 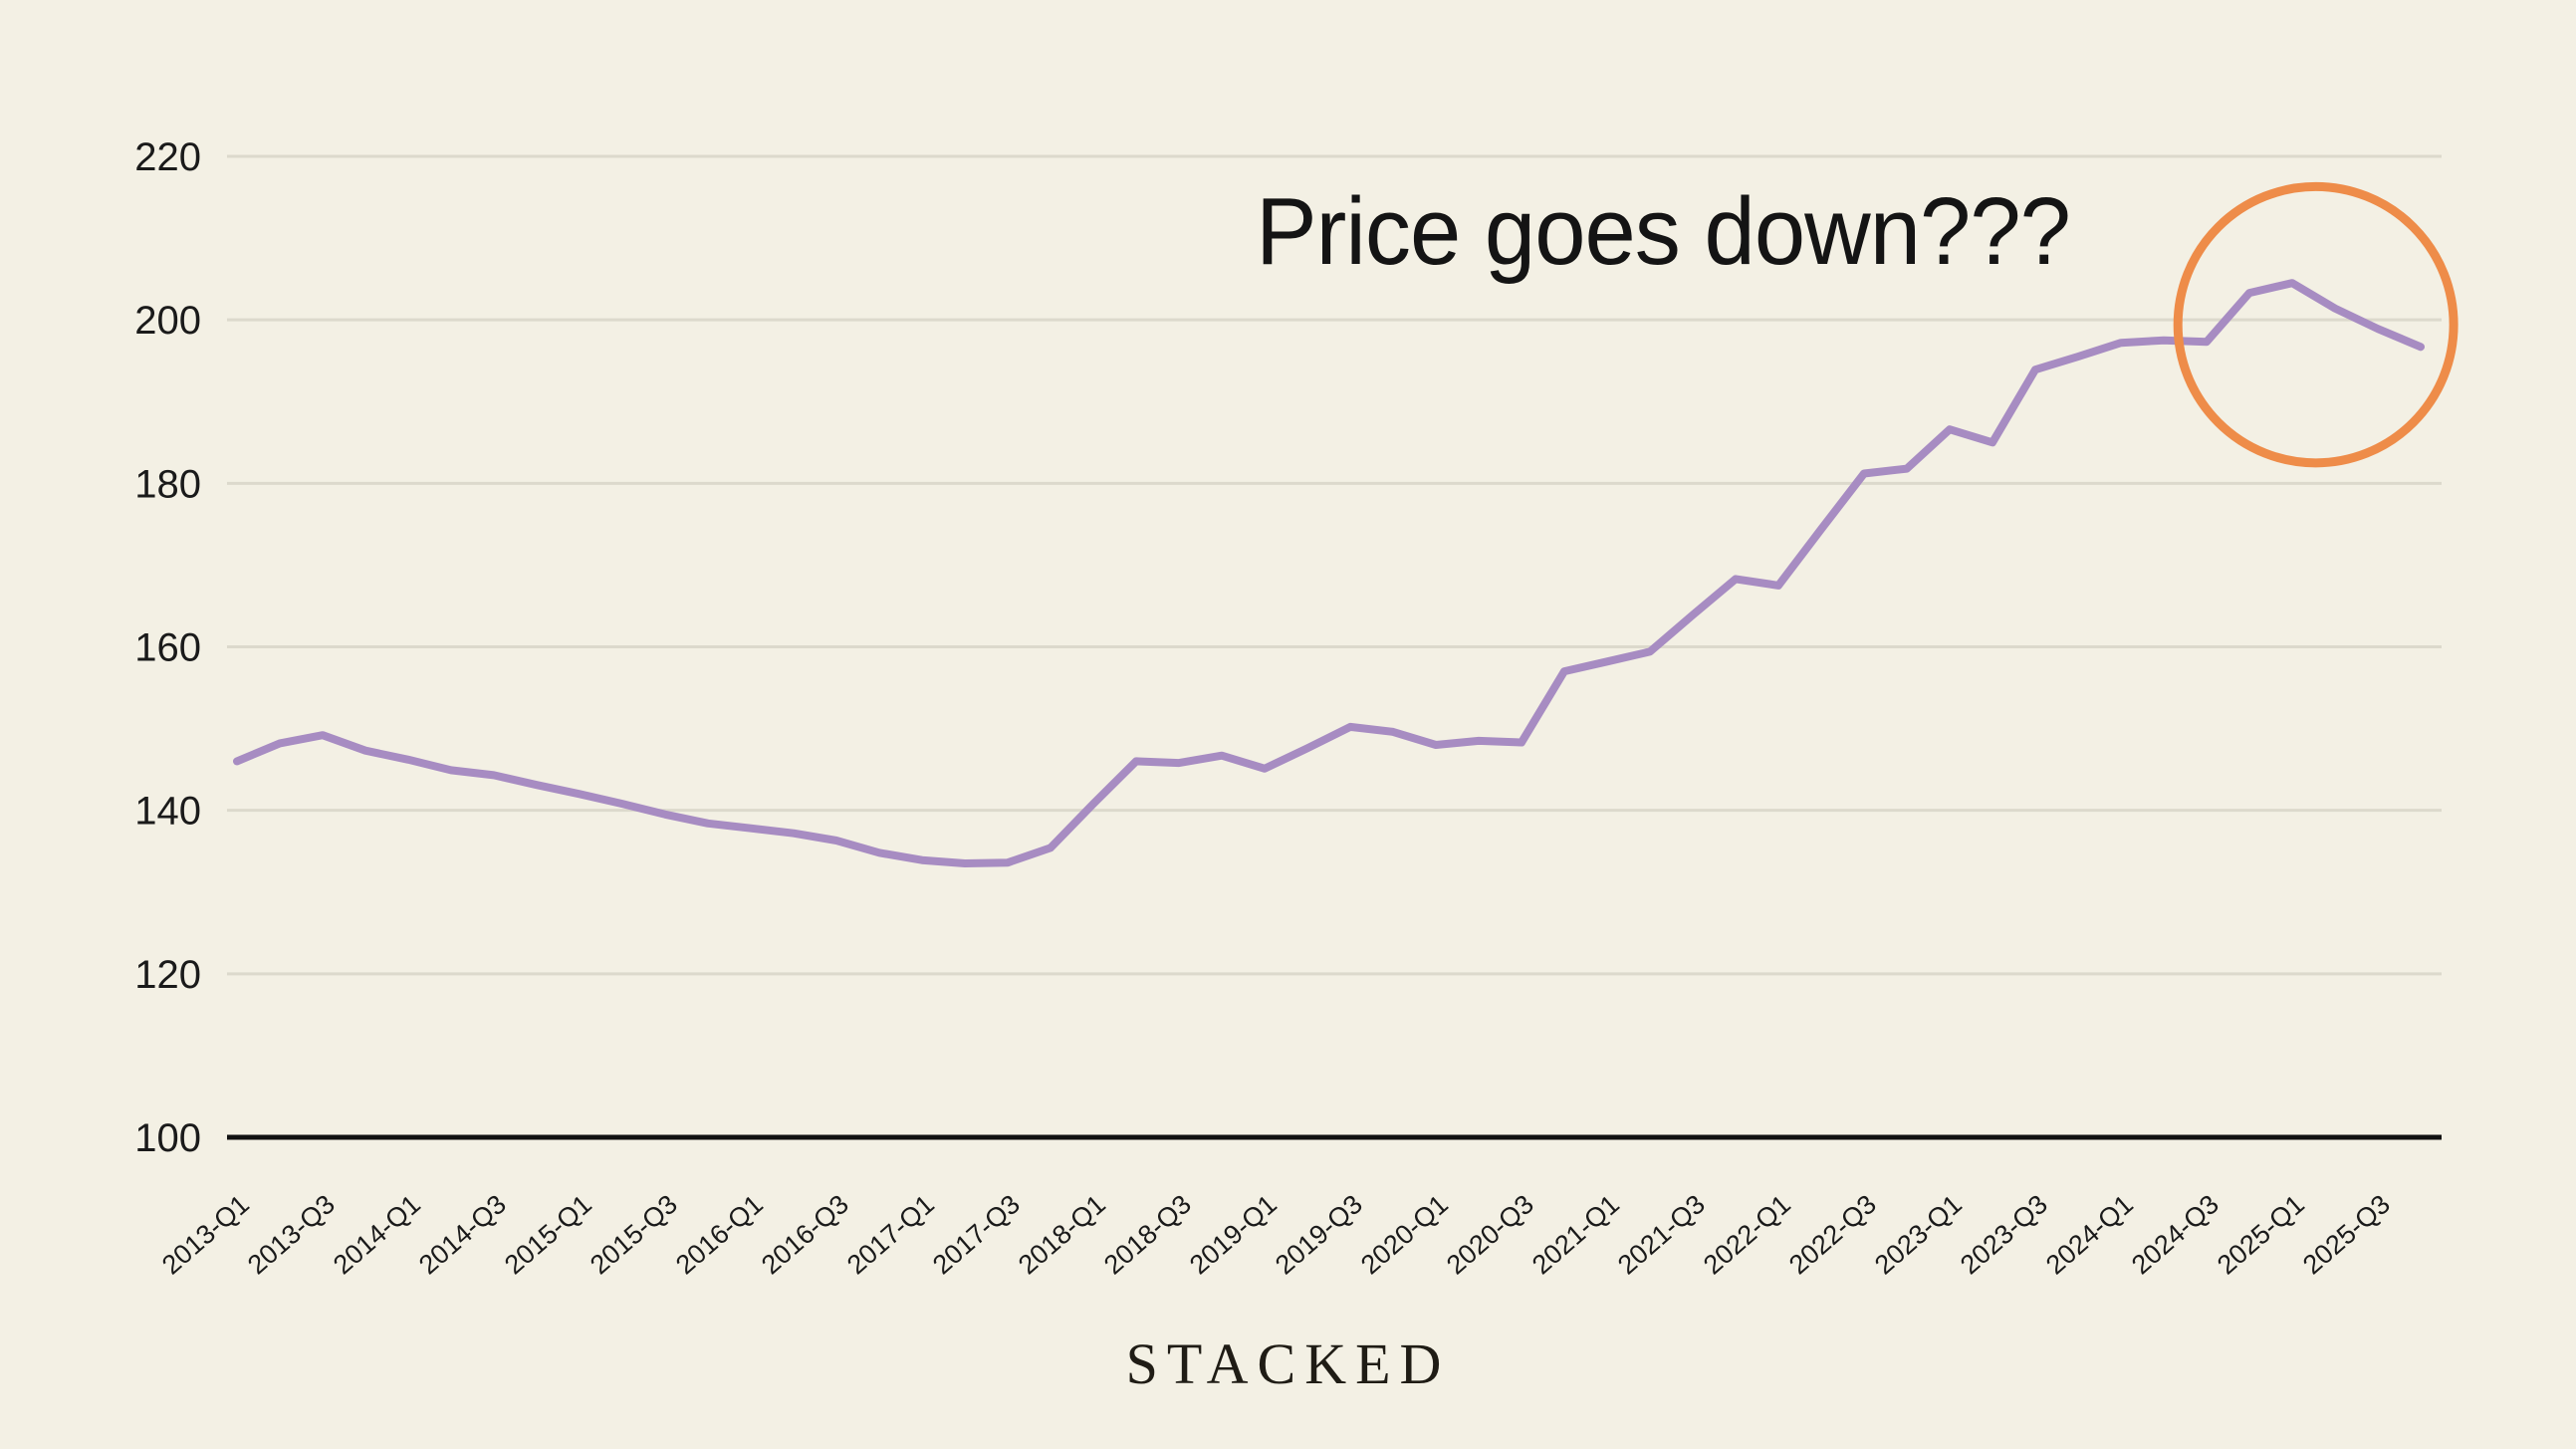 I want to click on y-axis-tick-label: 100, so click(x=167, y=1138).